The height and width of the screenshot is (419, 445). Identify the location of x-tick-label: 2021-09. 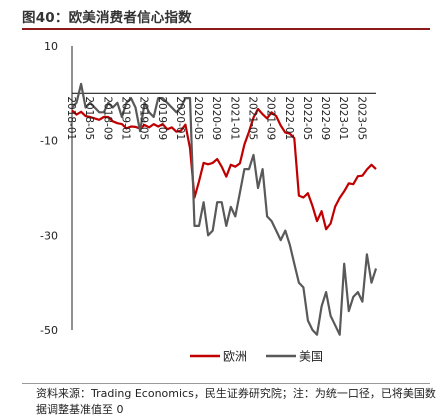
(271, 118).